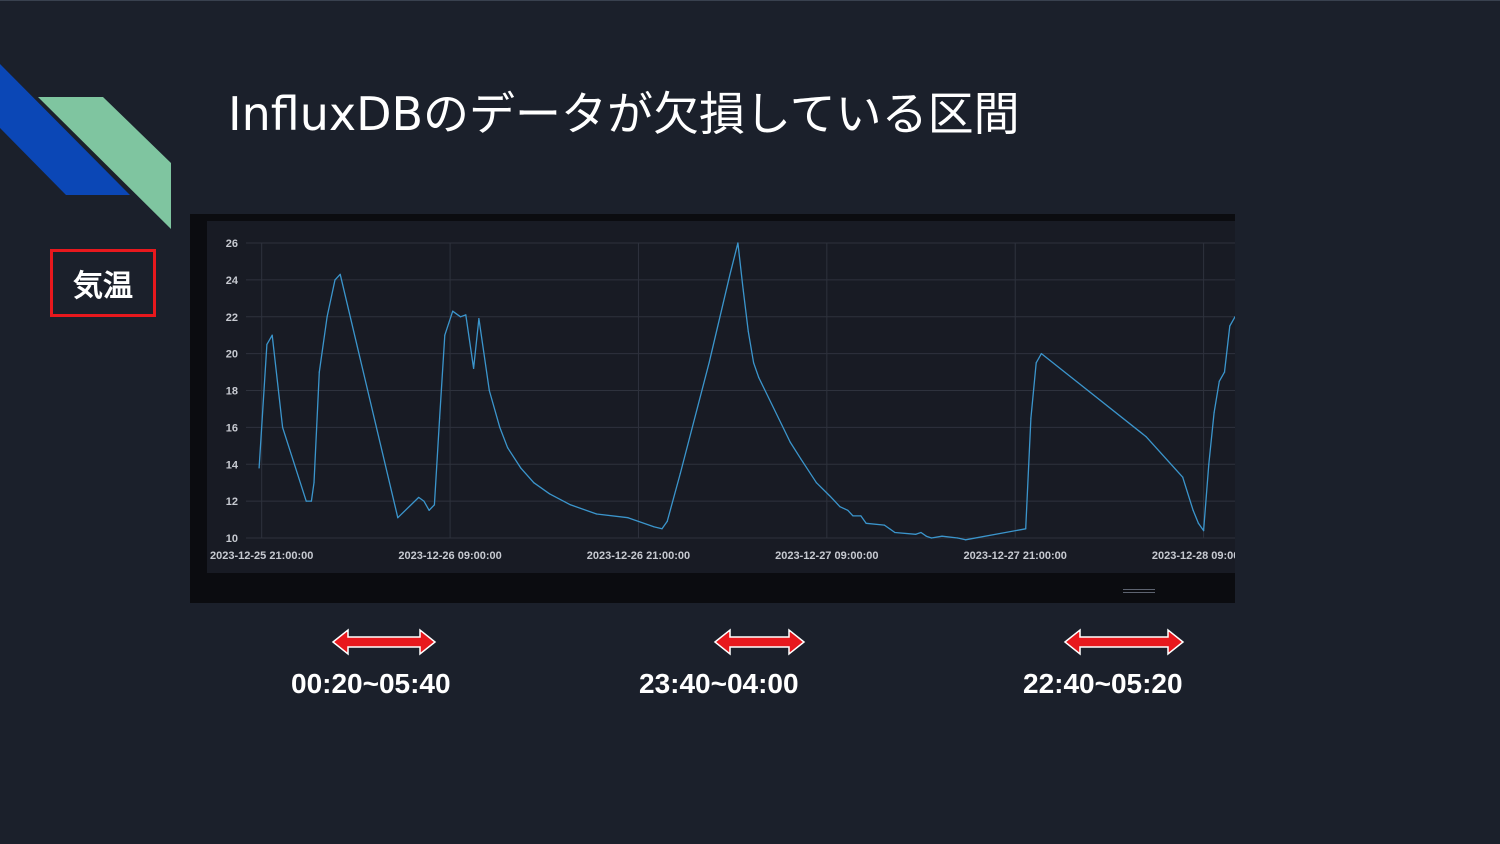 The width and height of the screenshot is (1500, 844). Describe the element at coordinates (232, 244) in the screenshot. I see `y-tick-label: 26` at that location.